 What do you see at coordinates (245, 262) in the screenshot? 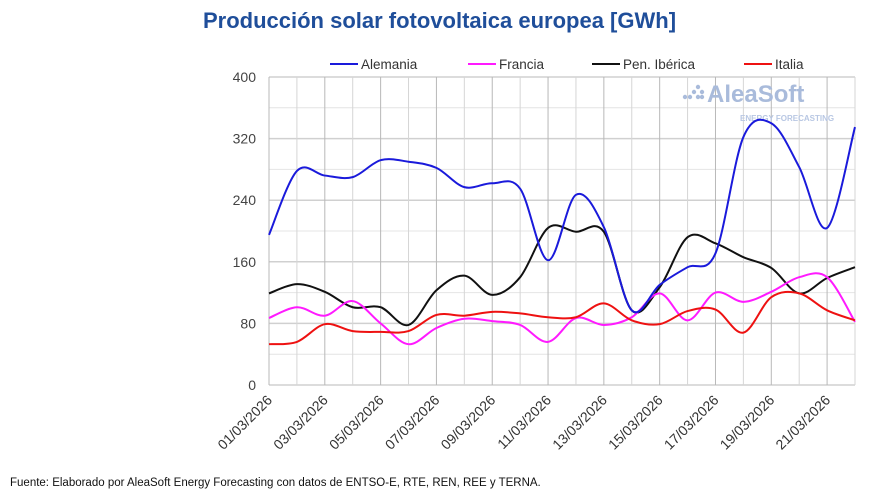
I see `y-tick-label: 160` at bounding box center [245, 262].